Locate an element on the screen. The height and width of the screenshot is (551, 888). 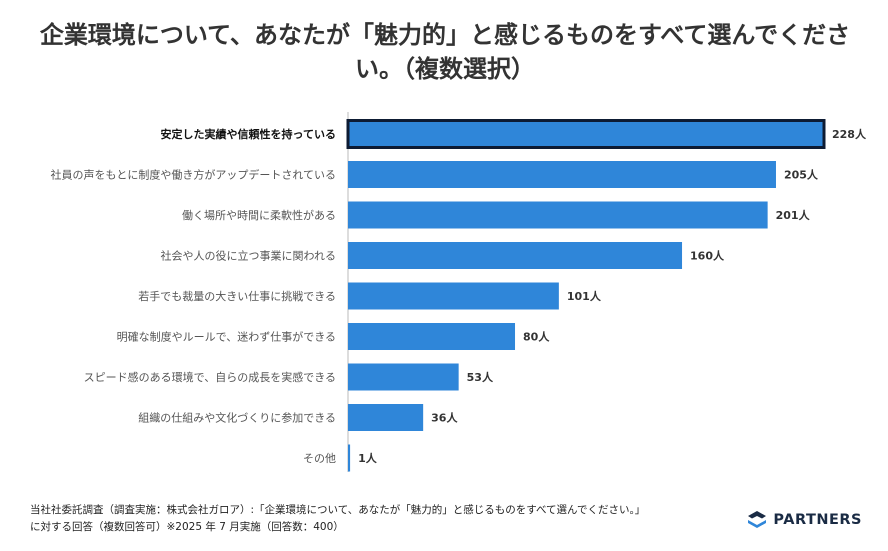
category-label: 若手でも裁量の大きい仕事に挑戦できる is located at coordinates (237, 296).